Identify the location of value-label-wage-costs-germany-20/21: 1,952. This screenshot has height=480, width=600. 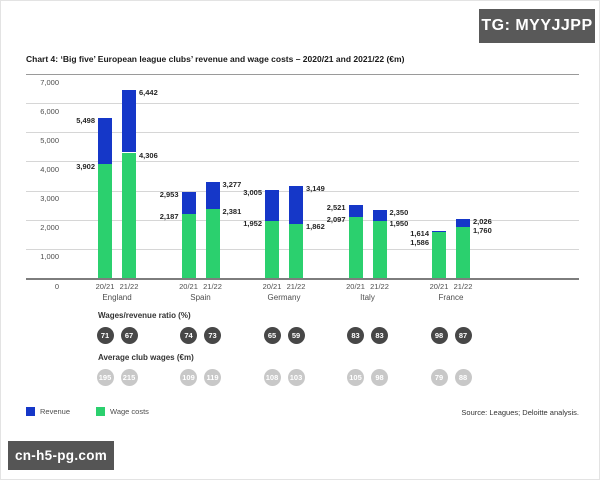
(252, 224).